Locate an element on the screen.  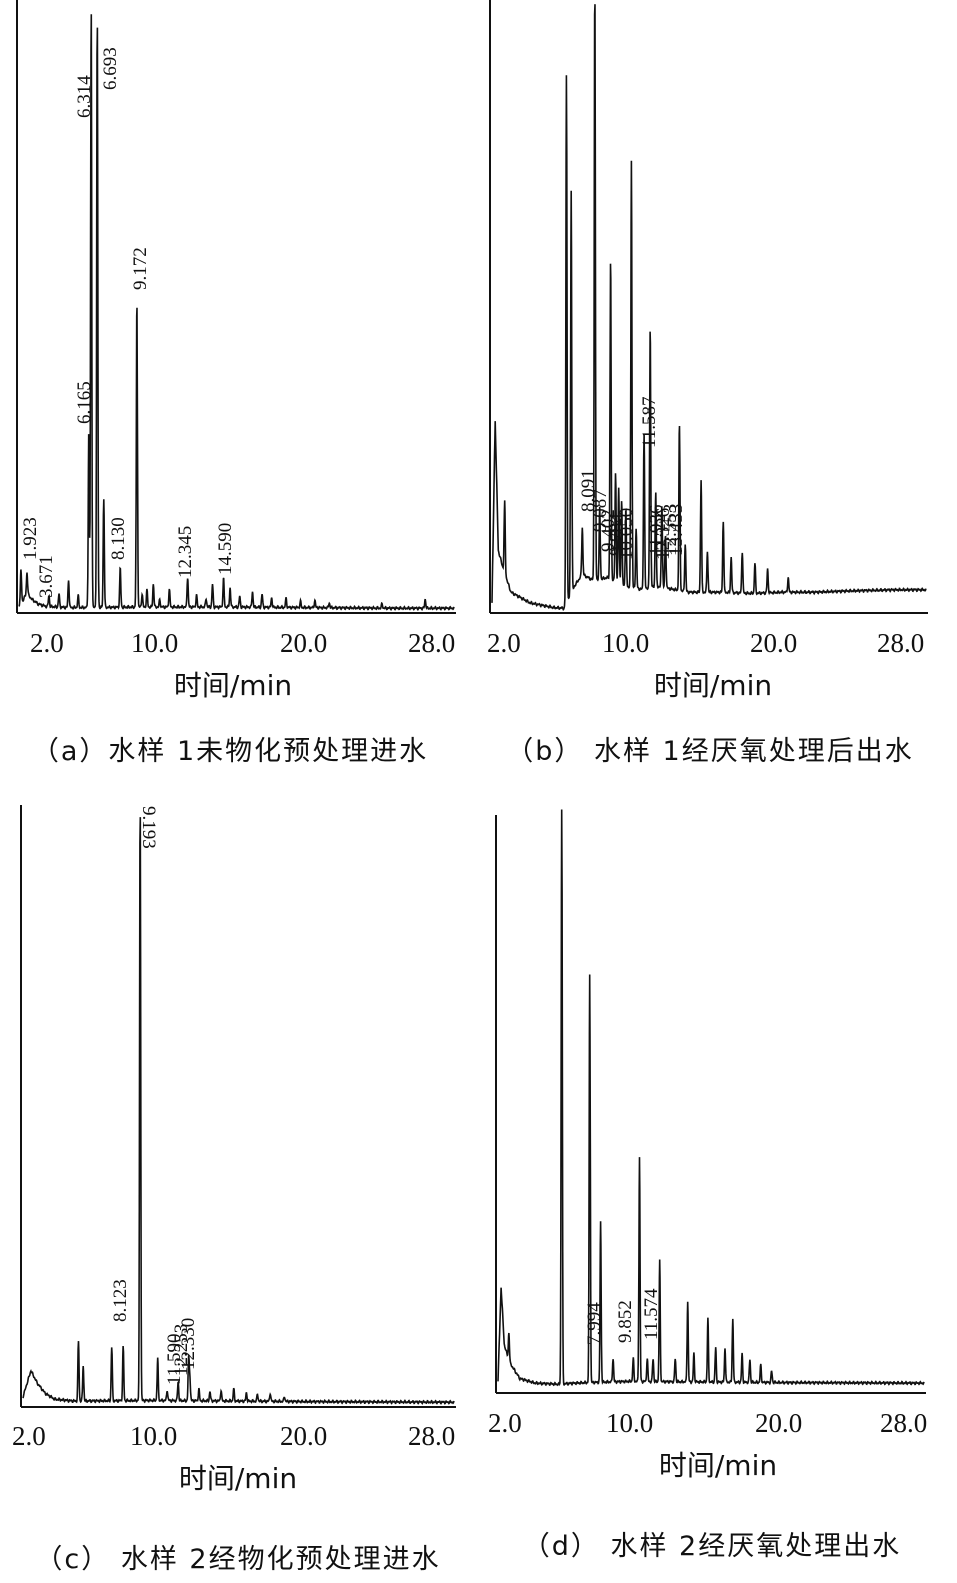
panel-c-xtick-28: 28.0 is located at coordinates (431, 1436).